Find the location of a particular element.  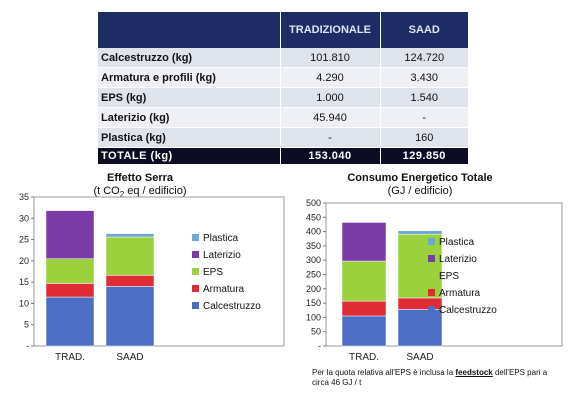

total-label: TOTALE (kg) is located at coordinates (189, 156).